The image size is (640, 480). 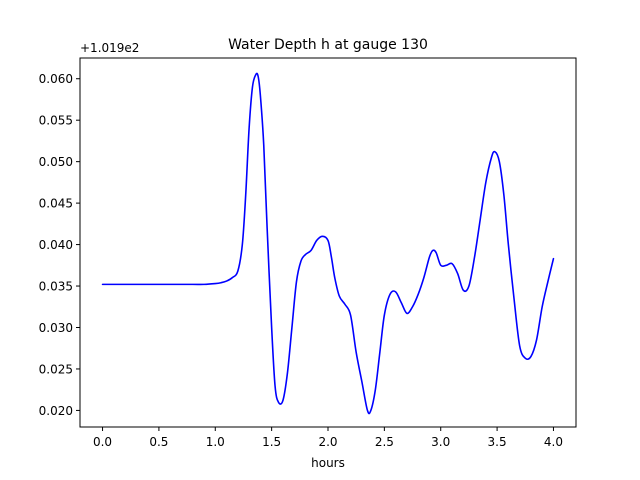 I want to click on x-tick-label: 0.0, so click(x=102, y=442).